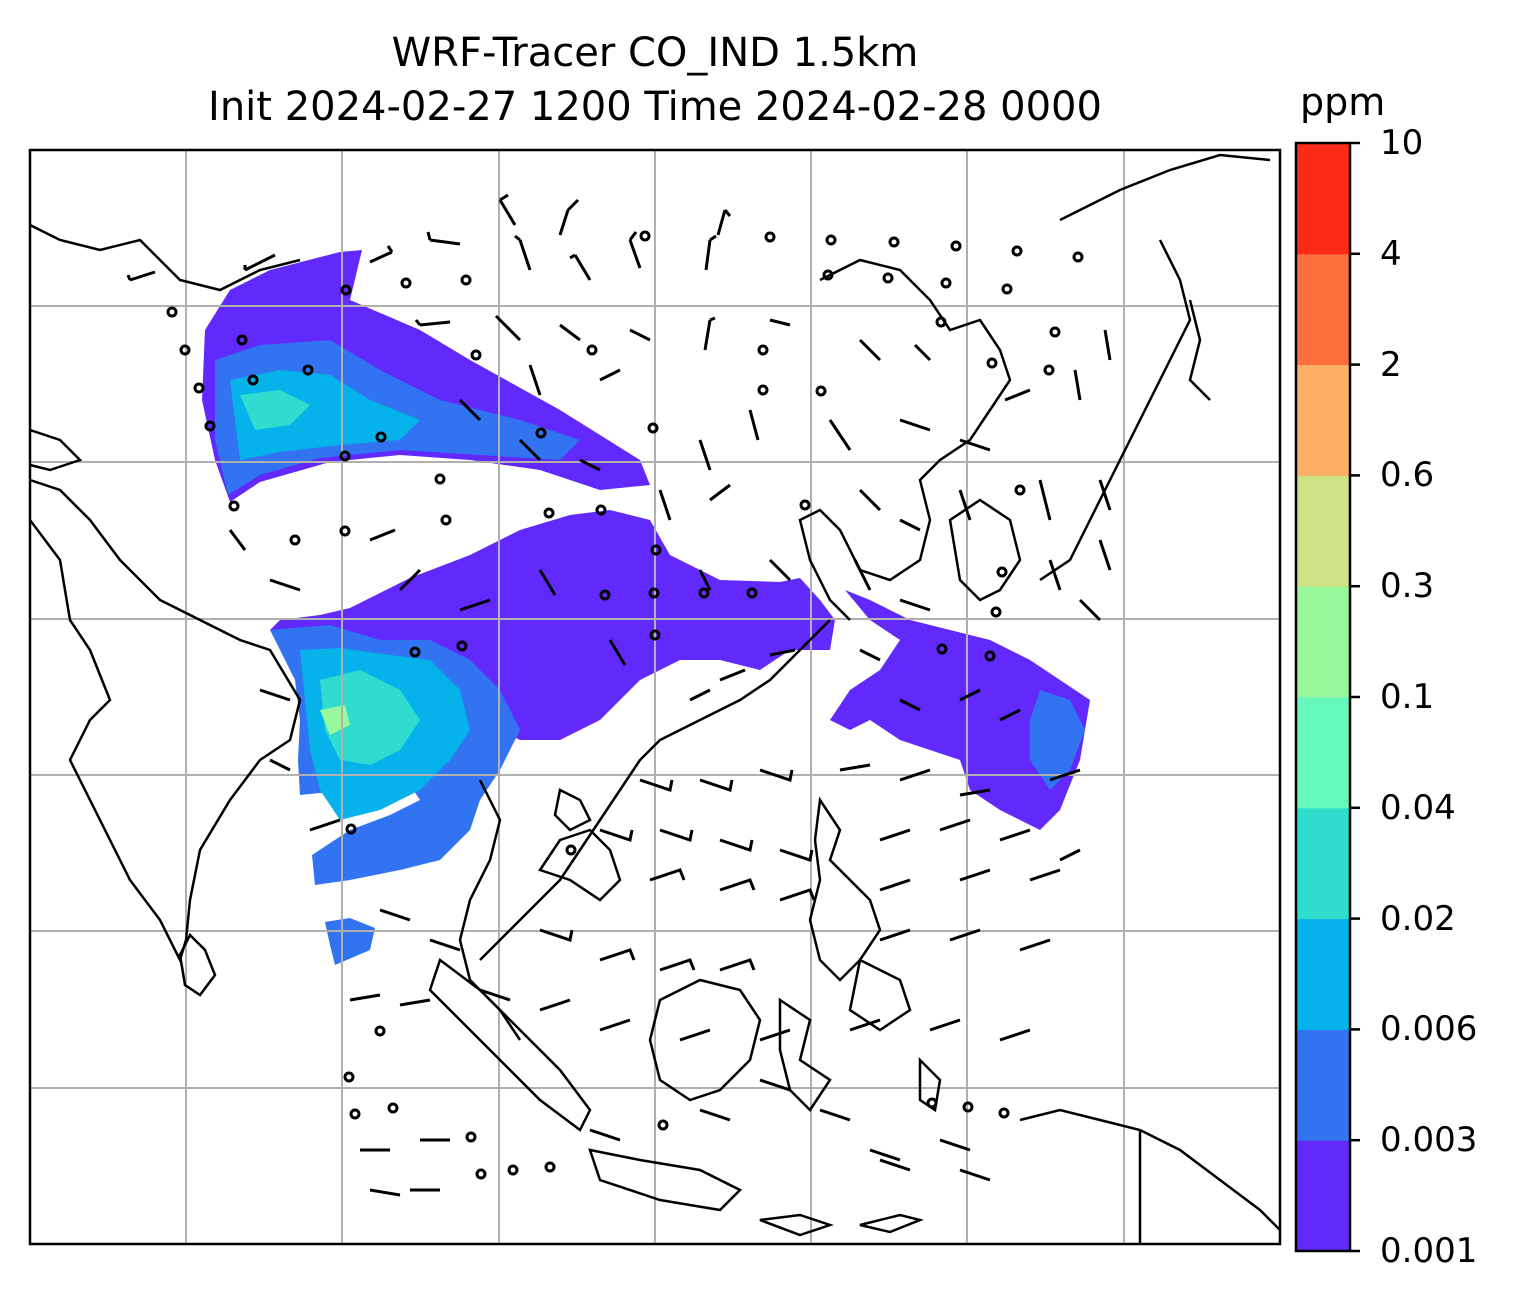 Image resolution: width=1528 pixels, height=1306 pixels. What do you see at coordinates (1402, 143) in the screenshot?
I see `colorbar-tick-label: 10` at bounding box center [1402, 143].